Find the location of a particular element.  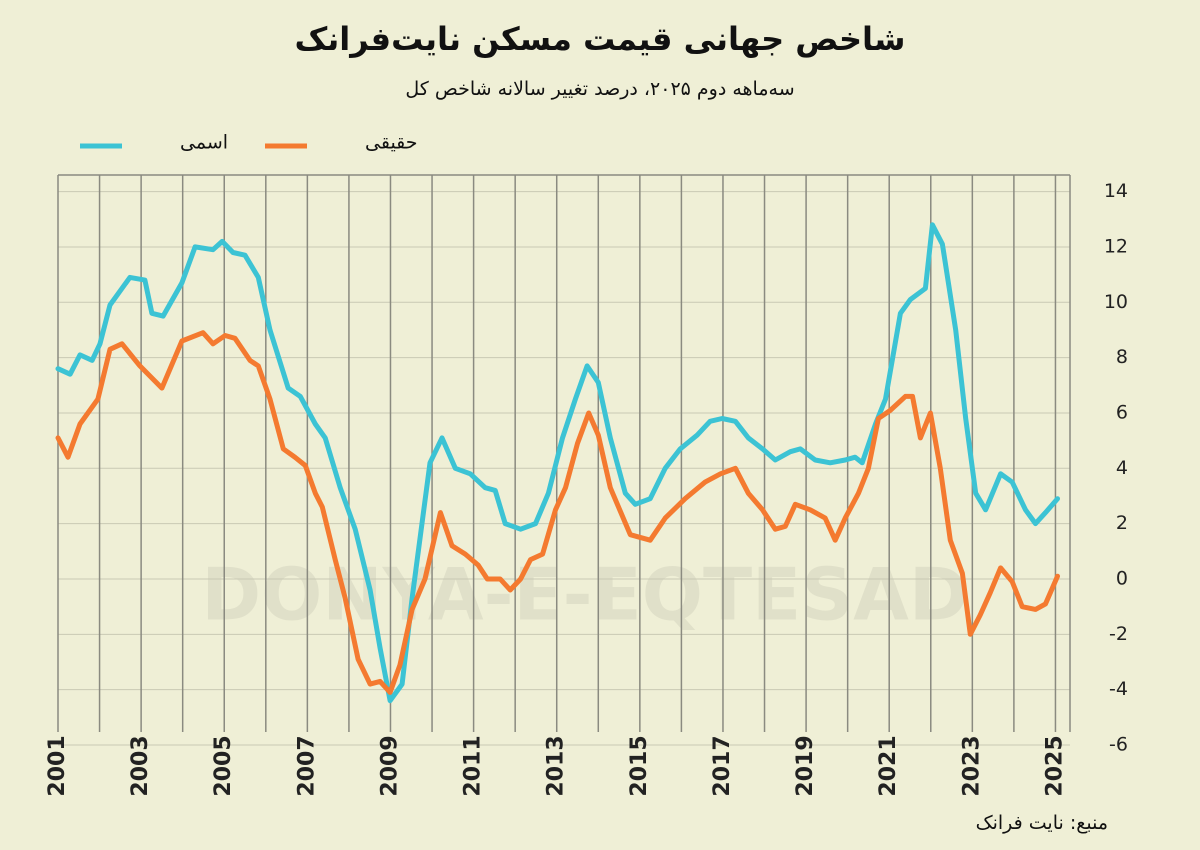

watermark: DONYA-E-EQTESAD is located at coordinates (584, 595).